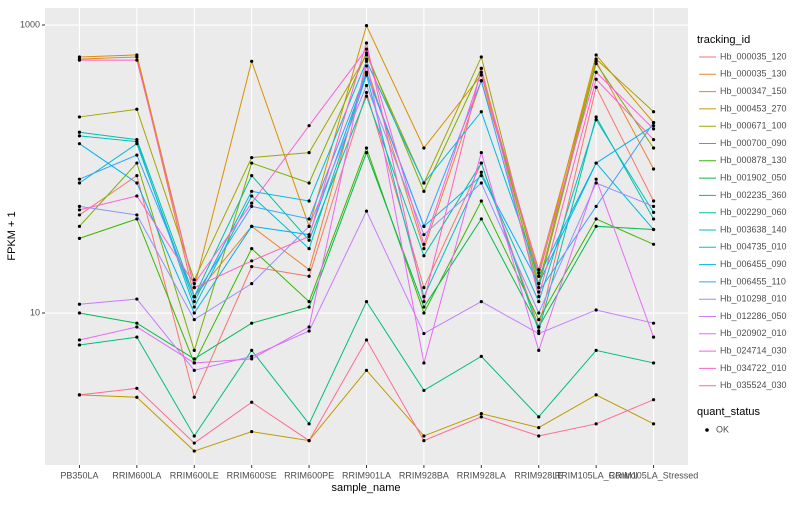 Image resolution: width=800 pixels, height=505 pixels. I want to click on legend-label: Hb_000671_100, so click(753, 126).